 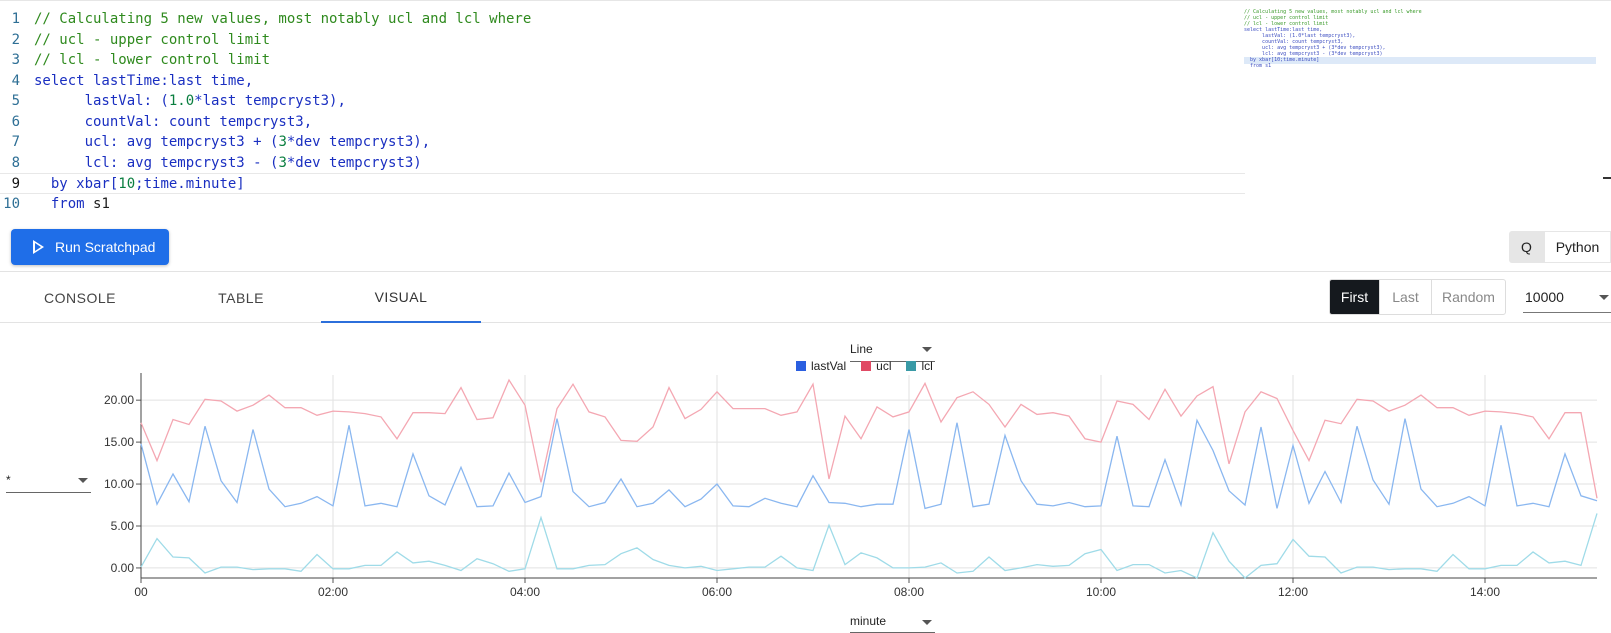 I want to click on code-token: // ucl - upper control limit, so click(x=152, y=39).